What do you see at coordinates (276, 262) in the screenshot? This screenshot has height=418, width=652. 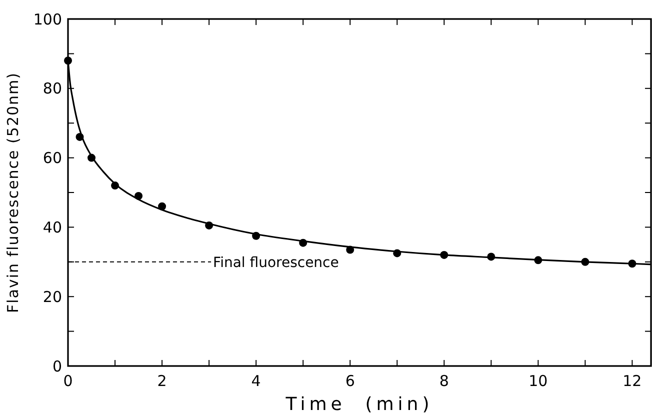 I see `ref-line-label: Final fluorescence` at bounding box center [276, 262].